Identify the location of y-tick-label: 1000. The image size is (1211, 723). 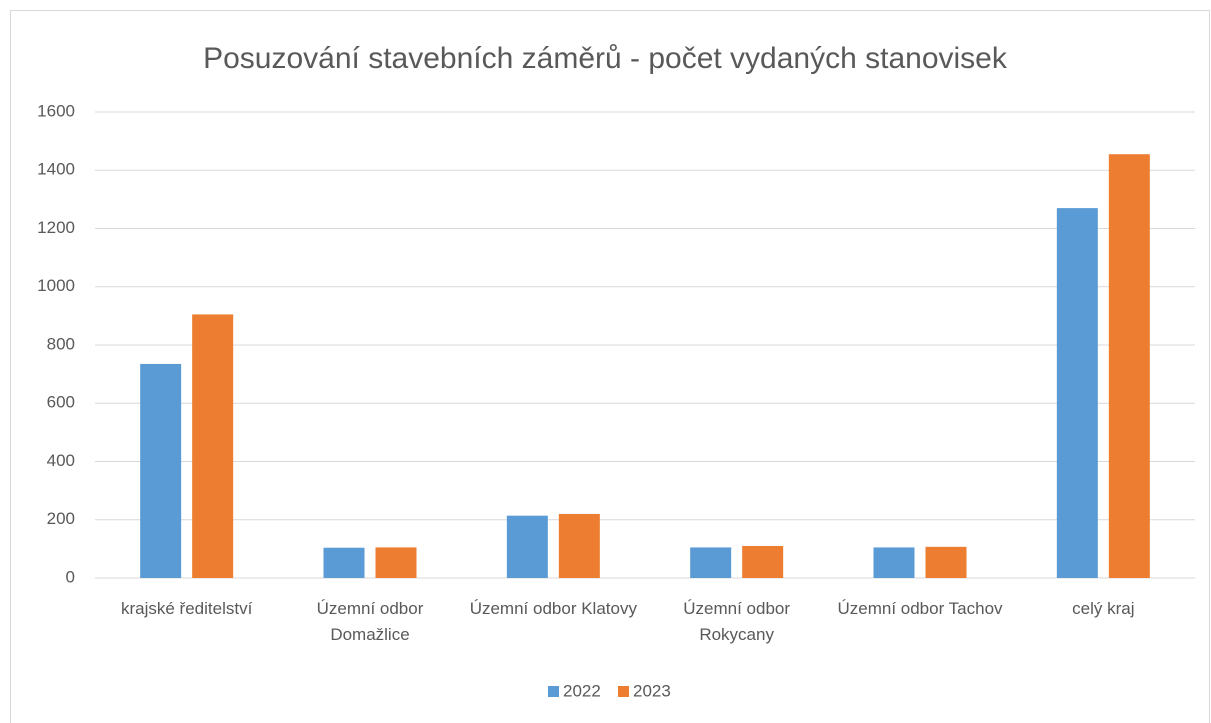
(56, 285).